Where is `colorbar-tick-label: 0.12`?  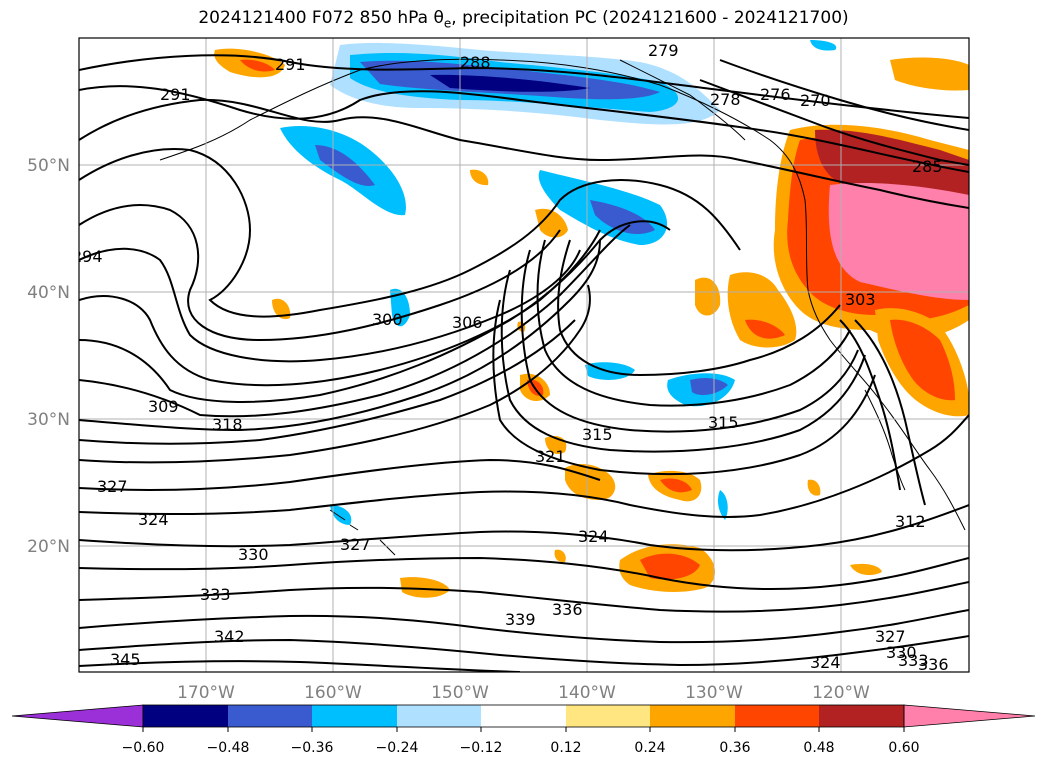 colorbar-tick-label: 0.12 is located at coordinates (565, 748).